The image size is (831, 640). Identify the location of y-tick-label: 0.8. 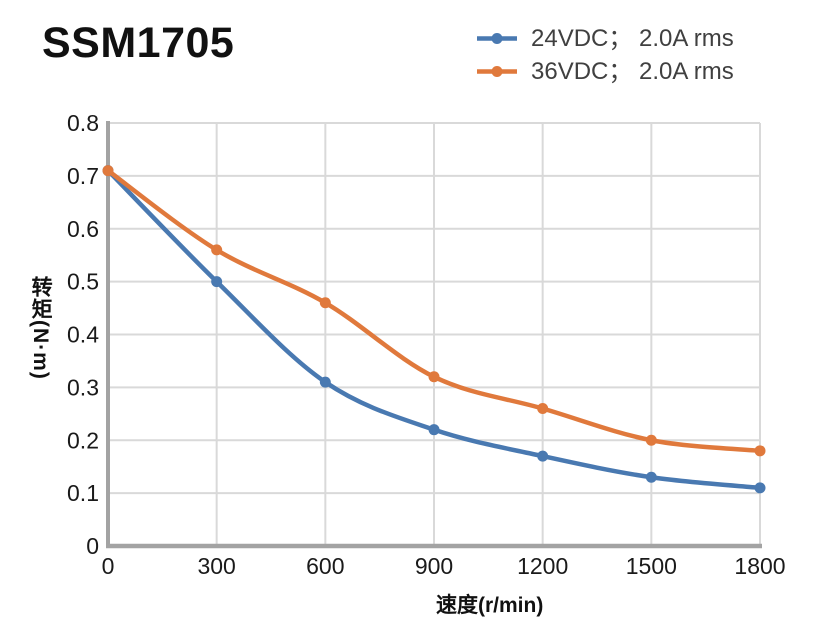
(83, 123).